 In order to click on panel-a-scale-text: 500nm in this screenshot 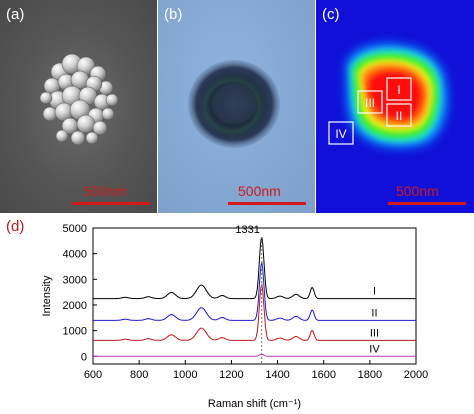, I will do `click(105, 191)`.